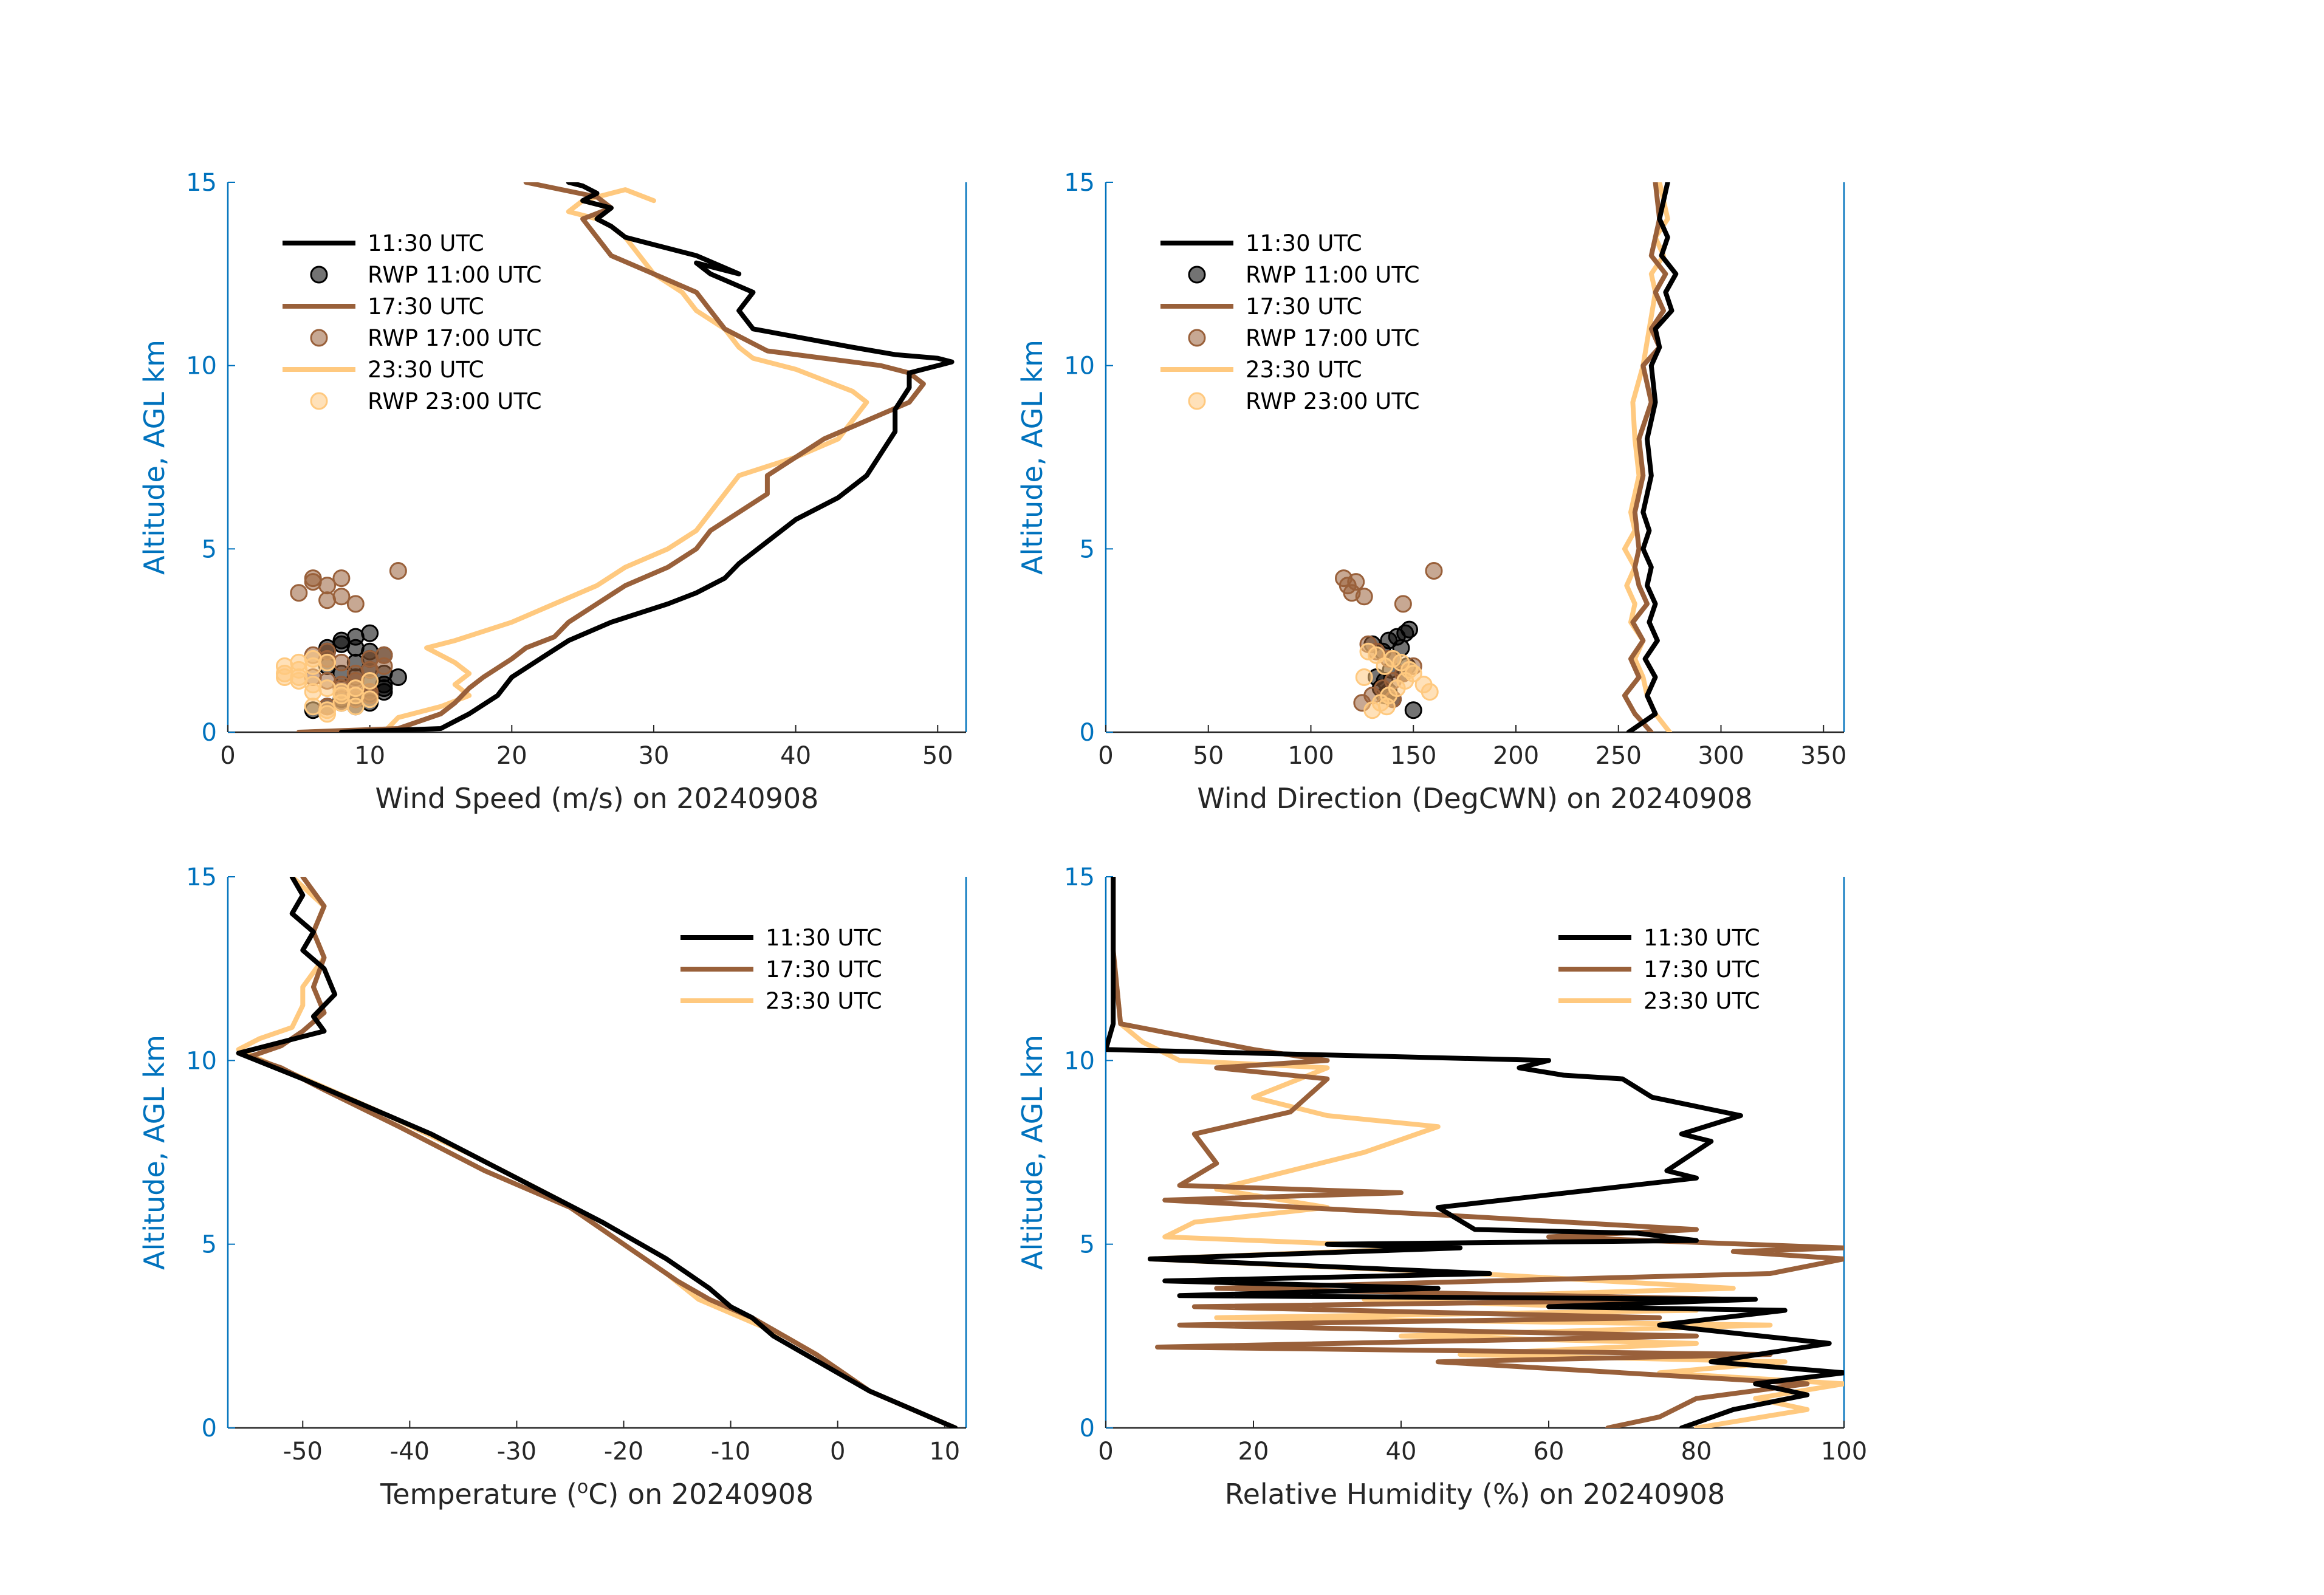  I want to click on wind-speed-x-tick-label: 30, so click(655, 756).